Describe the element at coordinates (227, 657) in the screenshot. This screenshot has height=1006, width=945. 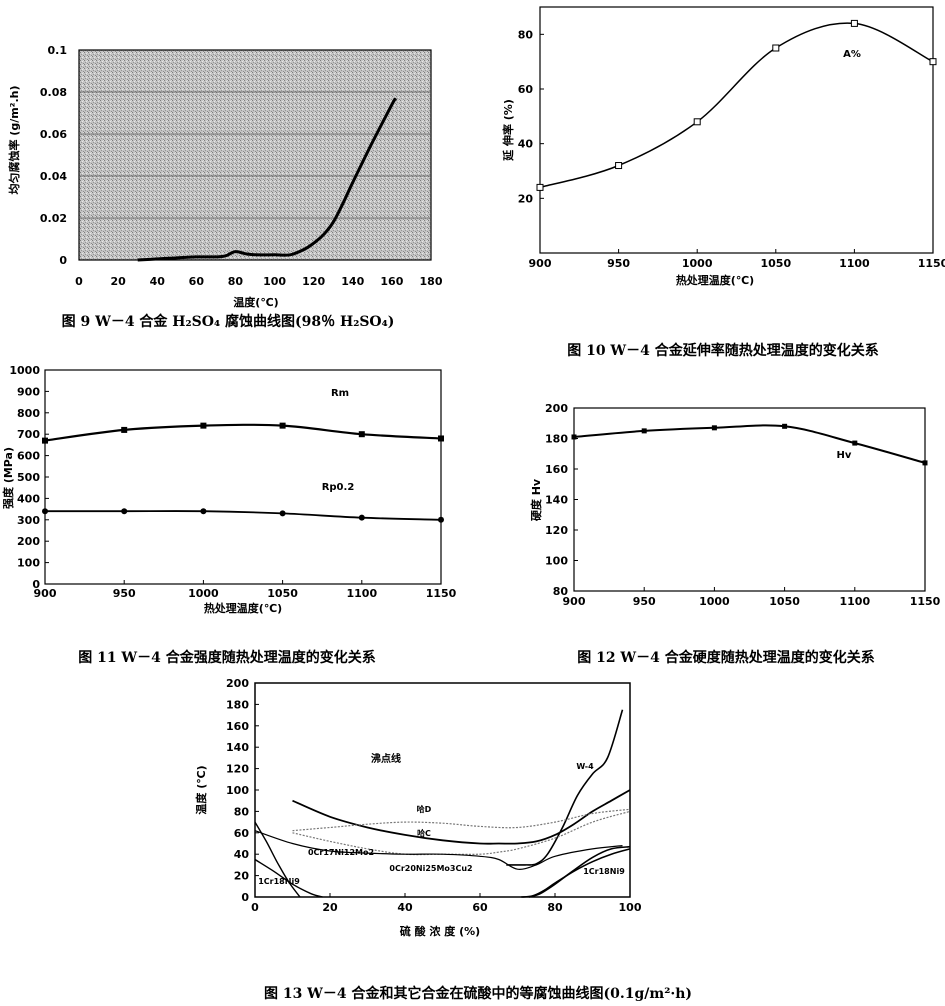
I see `figure-caption: 图 11 W－4 合金强度随热处理温度的变化关系` at that location.